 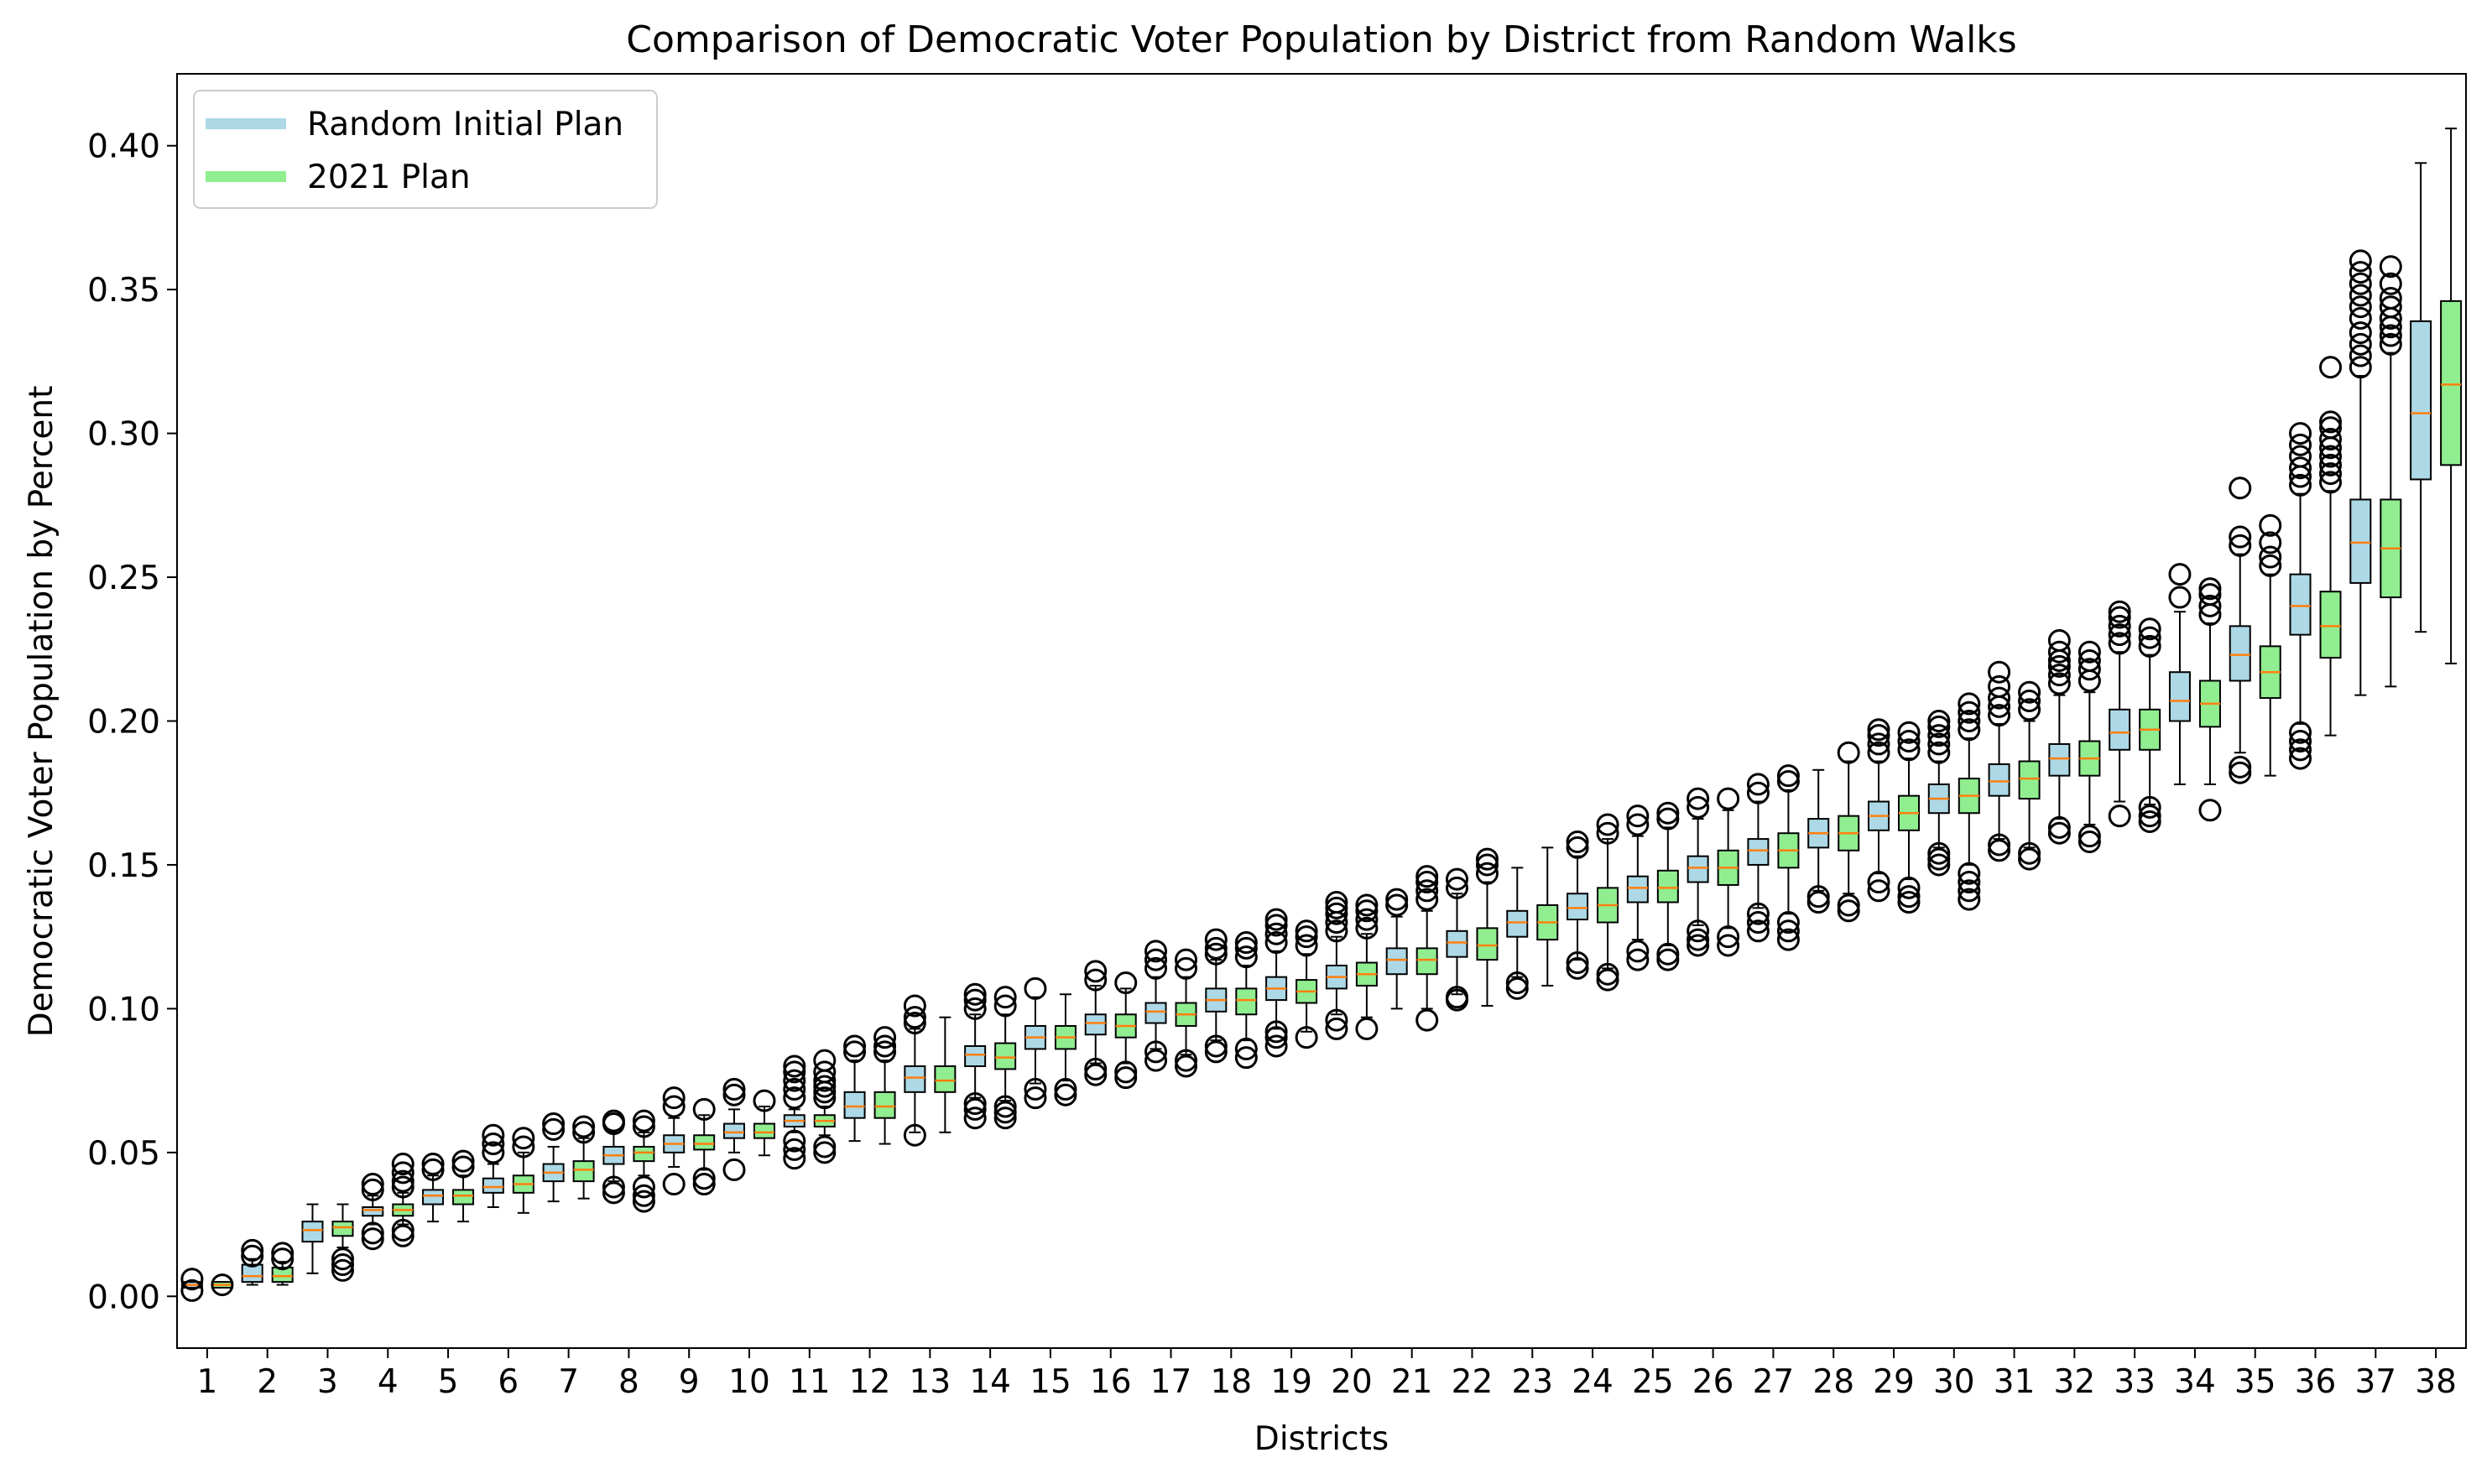 What do you see at coordinates (246, 123) in the screenshot?
I see `legend-swatch-random-initial-plan` at bounding box center [246, 123].